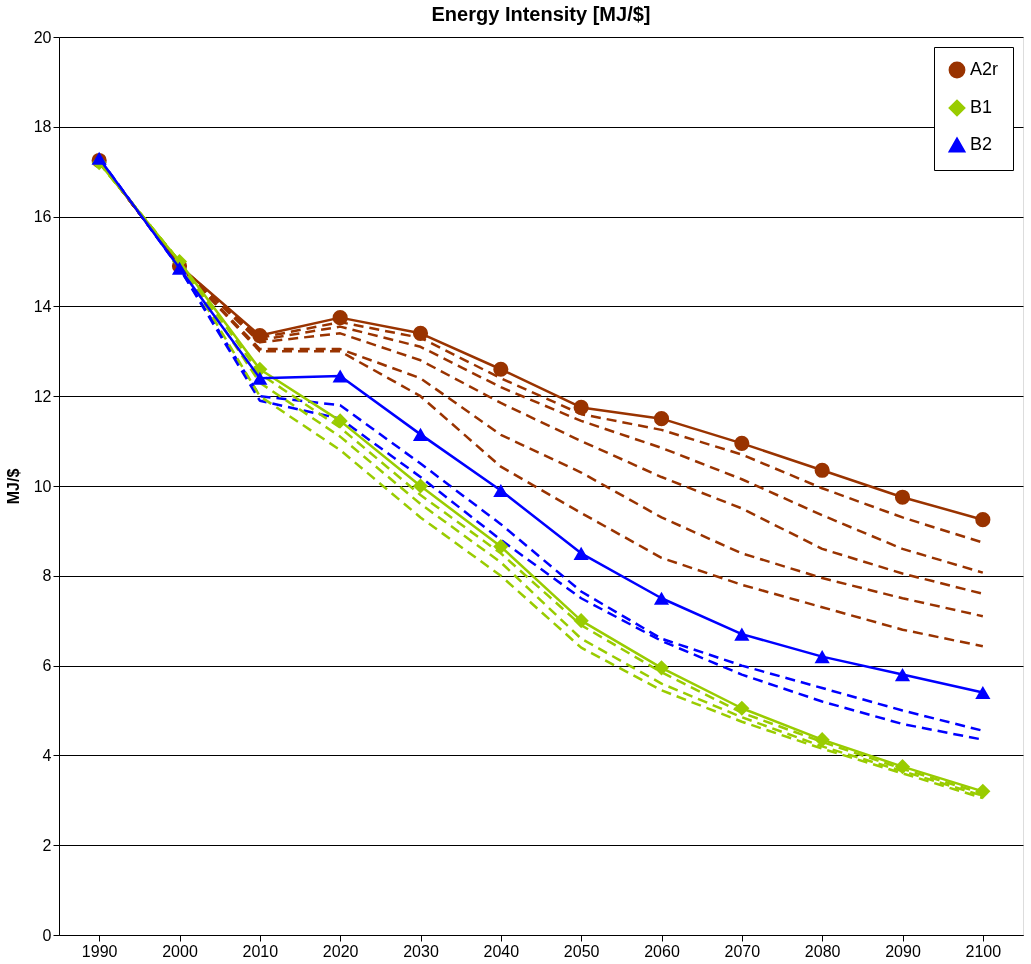  I want to click on y-tick-label: 18, so click(42, 127).